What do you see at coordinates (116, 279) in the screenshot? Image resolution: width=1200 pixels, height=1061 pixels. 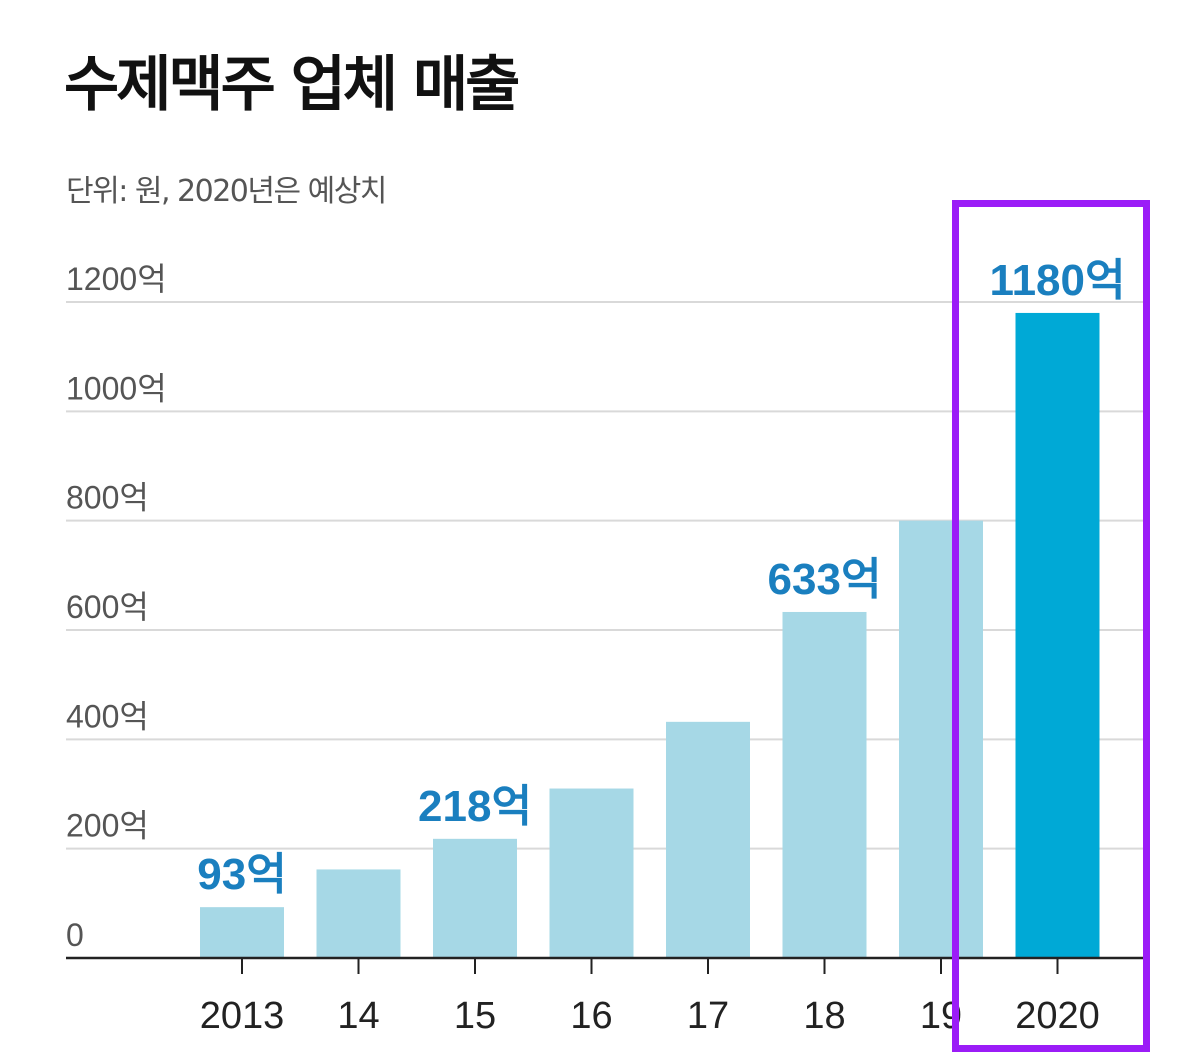 I see `y-tick-label: 1200억` at bounding box center [116, 279].